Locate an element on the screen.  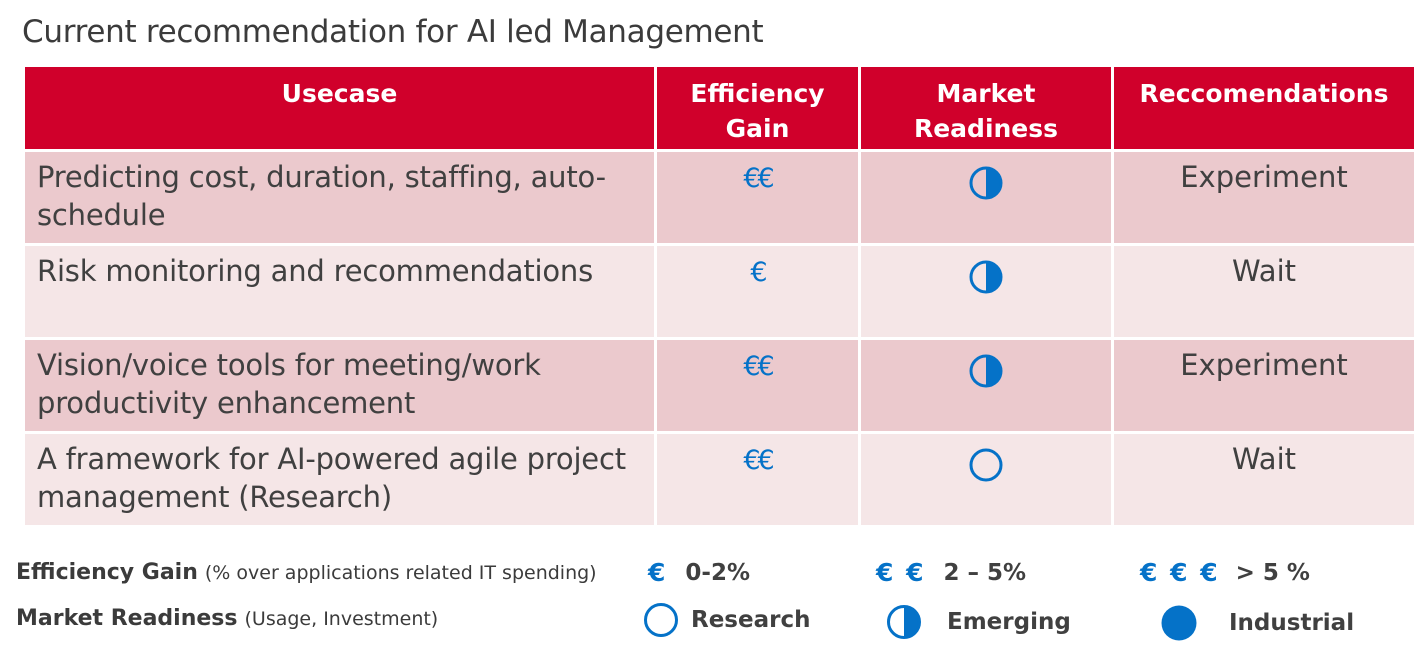
header-usecase: Usecase is located at coordinates (339, 108).